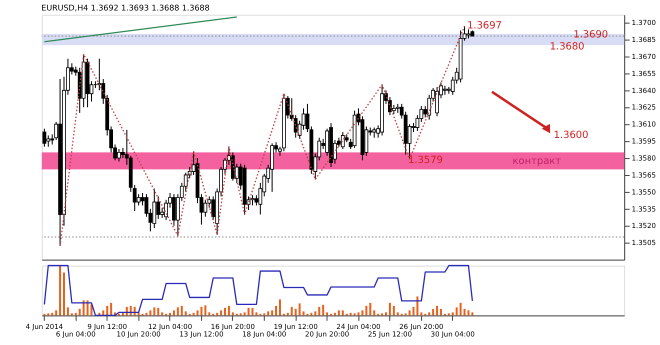 This screenshot has width=660, height=345. Describe the element at coordinates (537, 161) in the screenshot. I see `band-label: контракт` at that location.